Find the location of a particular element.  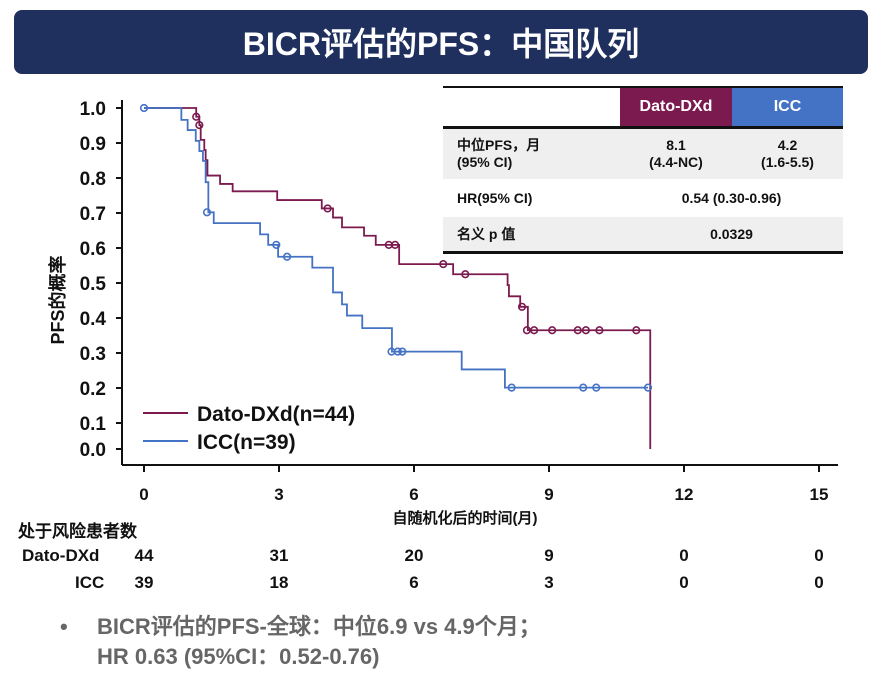

risk-table-title: 处于风险患者数 is located at coordinates (77, 531).